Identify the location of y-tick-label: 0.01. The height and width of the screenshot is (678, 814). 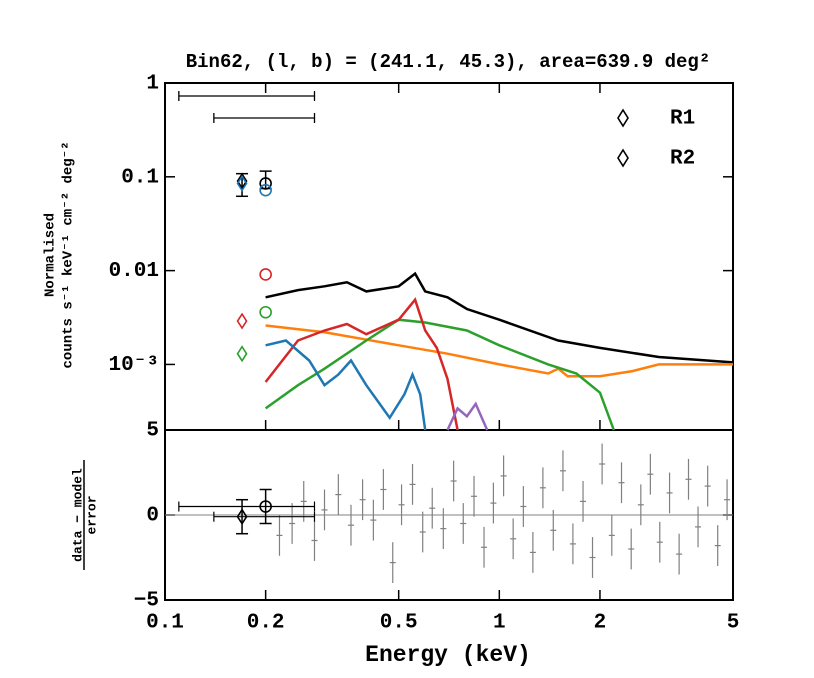
(134, 271).